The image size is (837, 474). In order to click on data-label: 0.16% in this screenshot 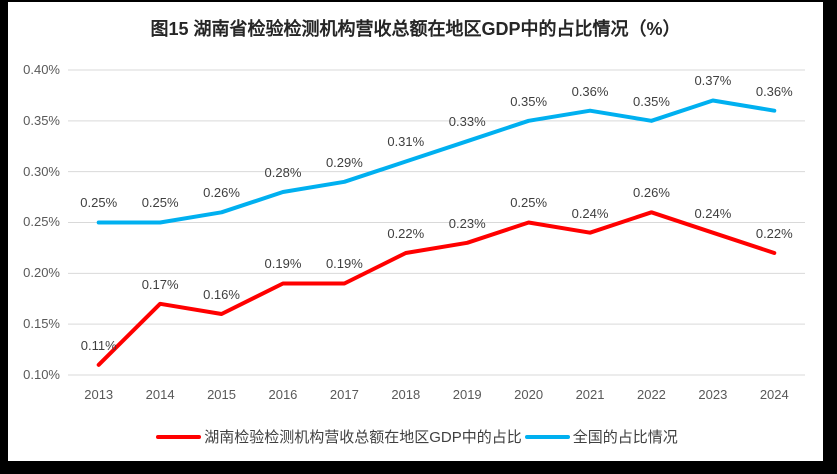, I will do `click(221, 294)`.